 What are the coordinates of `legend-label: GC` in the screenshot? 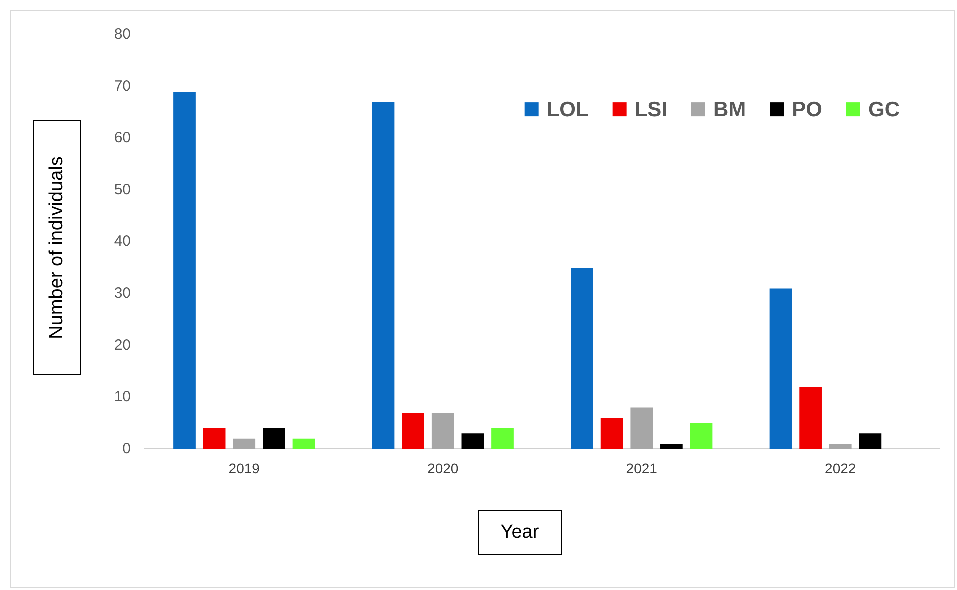 It's located at (884, 110).